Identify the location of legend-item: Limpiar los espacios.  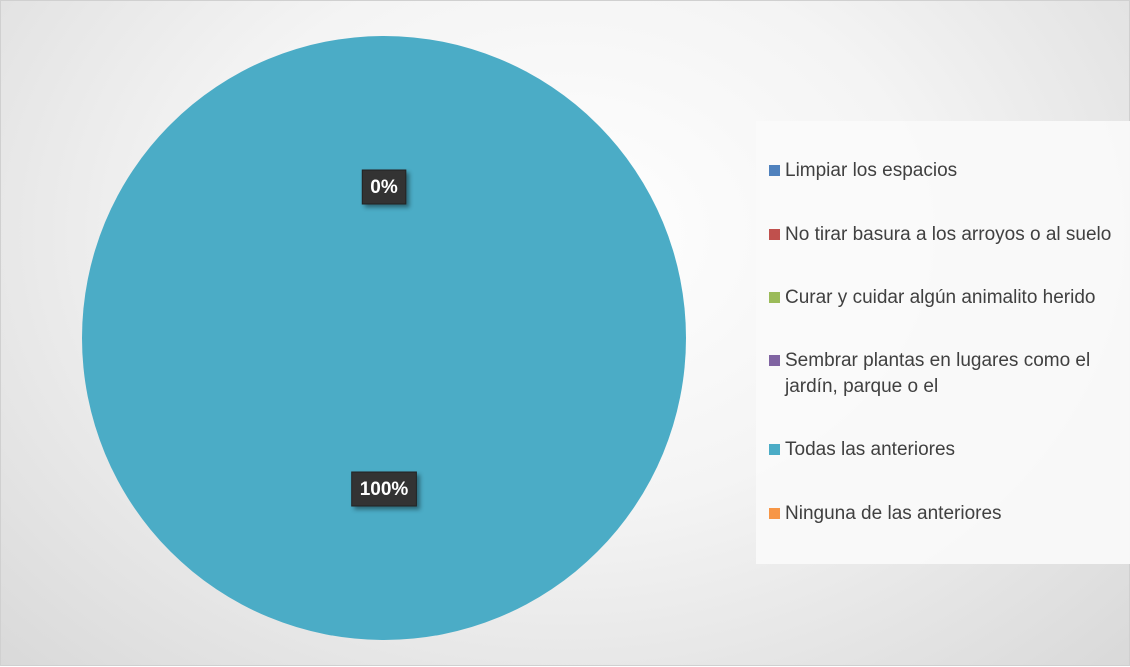
(942, 171).